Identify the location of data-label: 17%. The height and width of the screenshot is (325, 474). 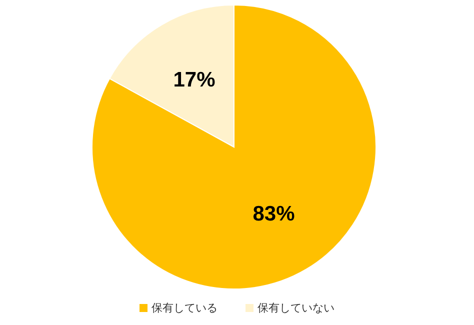
(194, 80).